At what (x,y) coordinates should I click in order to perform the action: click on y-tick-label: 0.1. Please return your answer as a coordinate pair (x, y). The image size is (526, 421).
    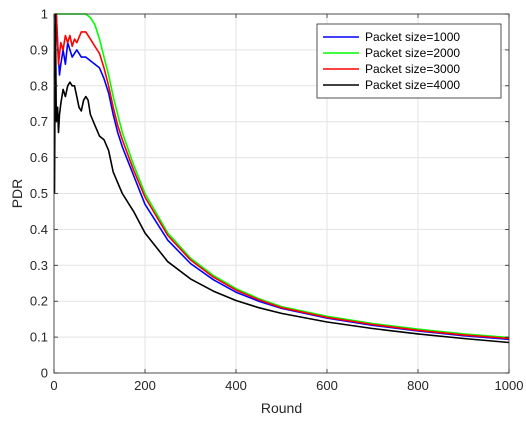
    Looking at the image, I should click on (39, 337).